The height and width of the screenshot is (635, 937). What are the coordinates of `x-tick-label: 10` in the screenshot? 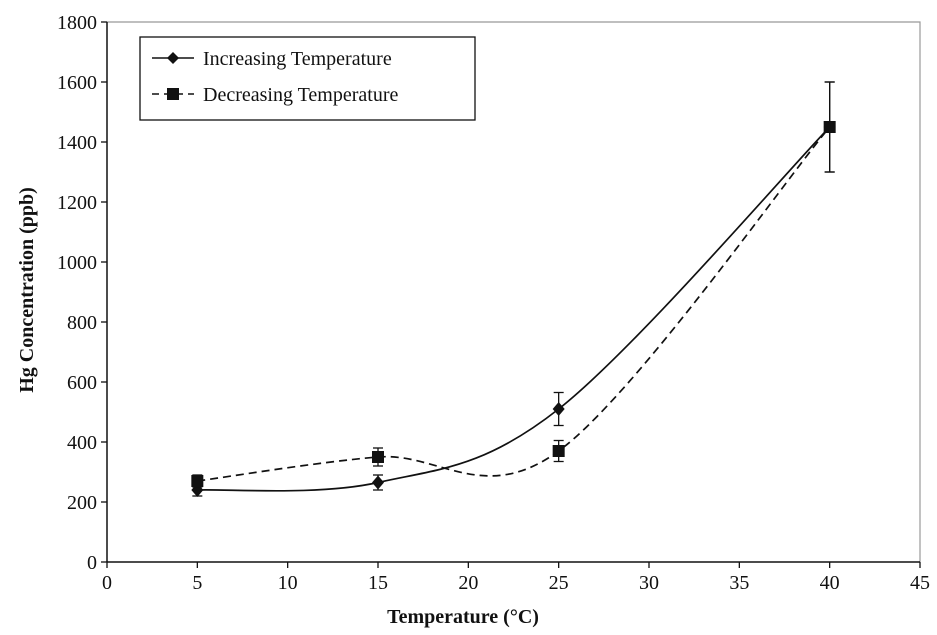 It's located at (288, 583).